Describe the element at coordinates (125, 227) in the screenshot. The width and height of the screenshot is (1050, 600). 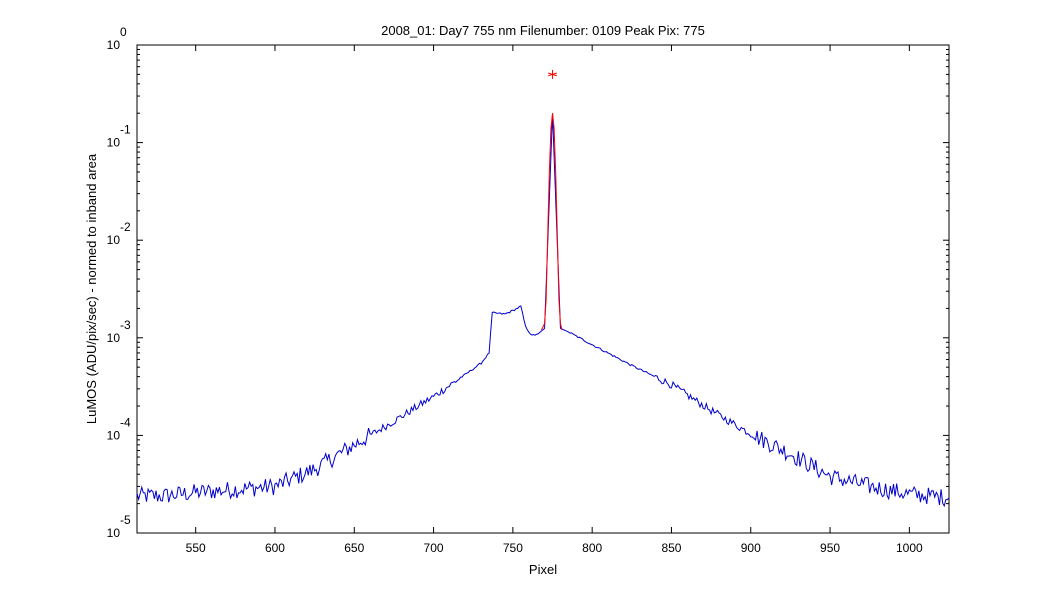
I see `y-tick-label-exponent: -2` at that location.